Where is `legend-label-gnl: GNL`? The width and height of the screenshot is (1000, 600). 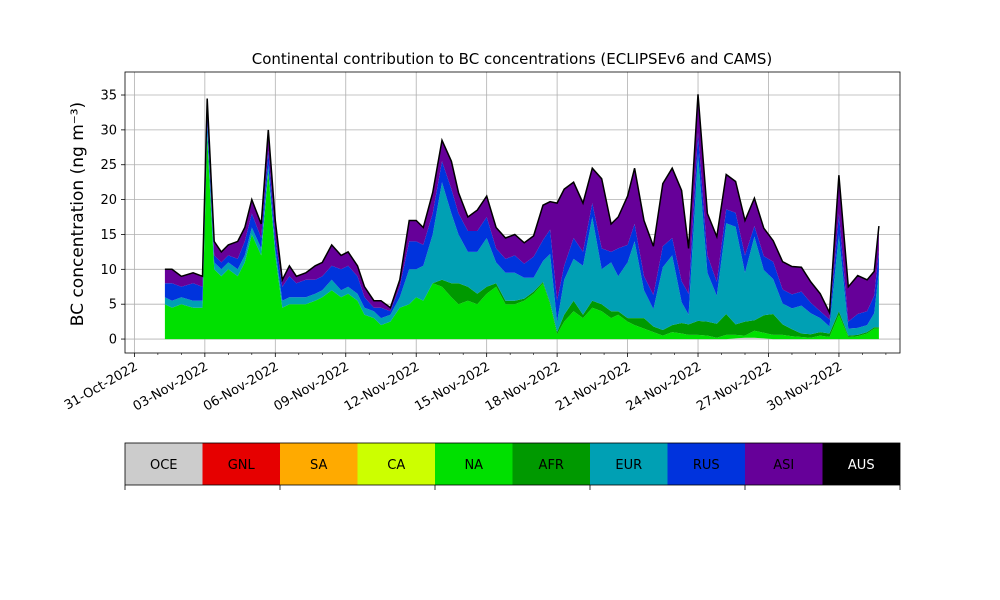
legend-label-gnl: GNL is located at coordinates (242, 465).